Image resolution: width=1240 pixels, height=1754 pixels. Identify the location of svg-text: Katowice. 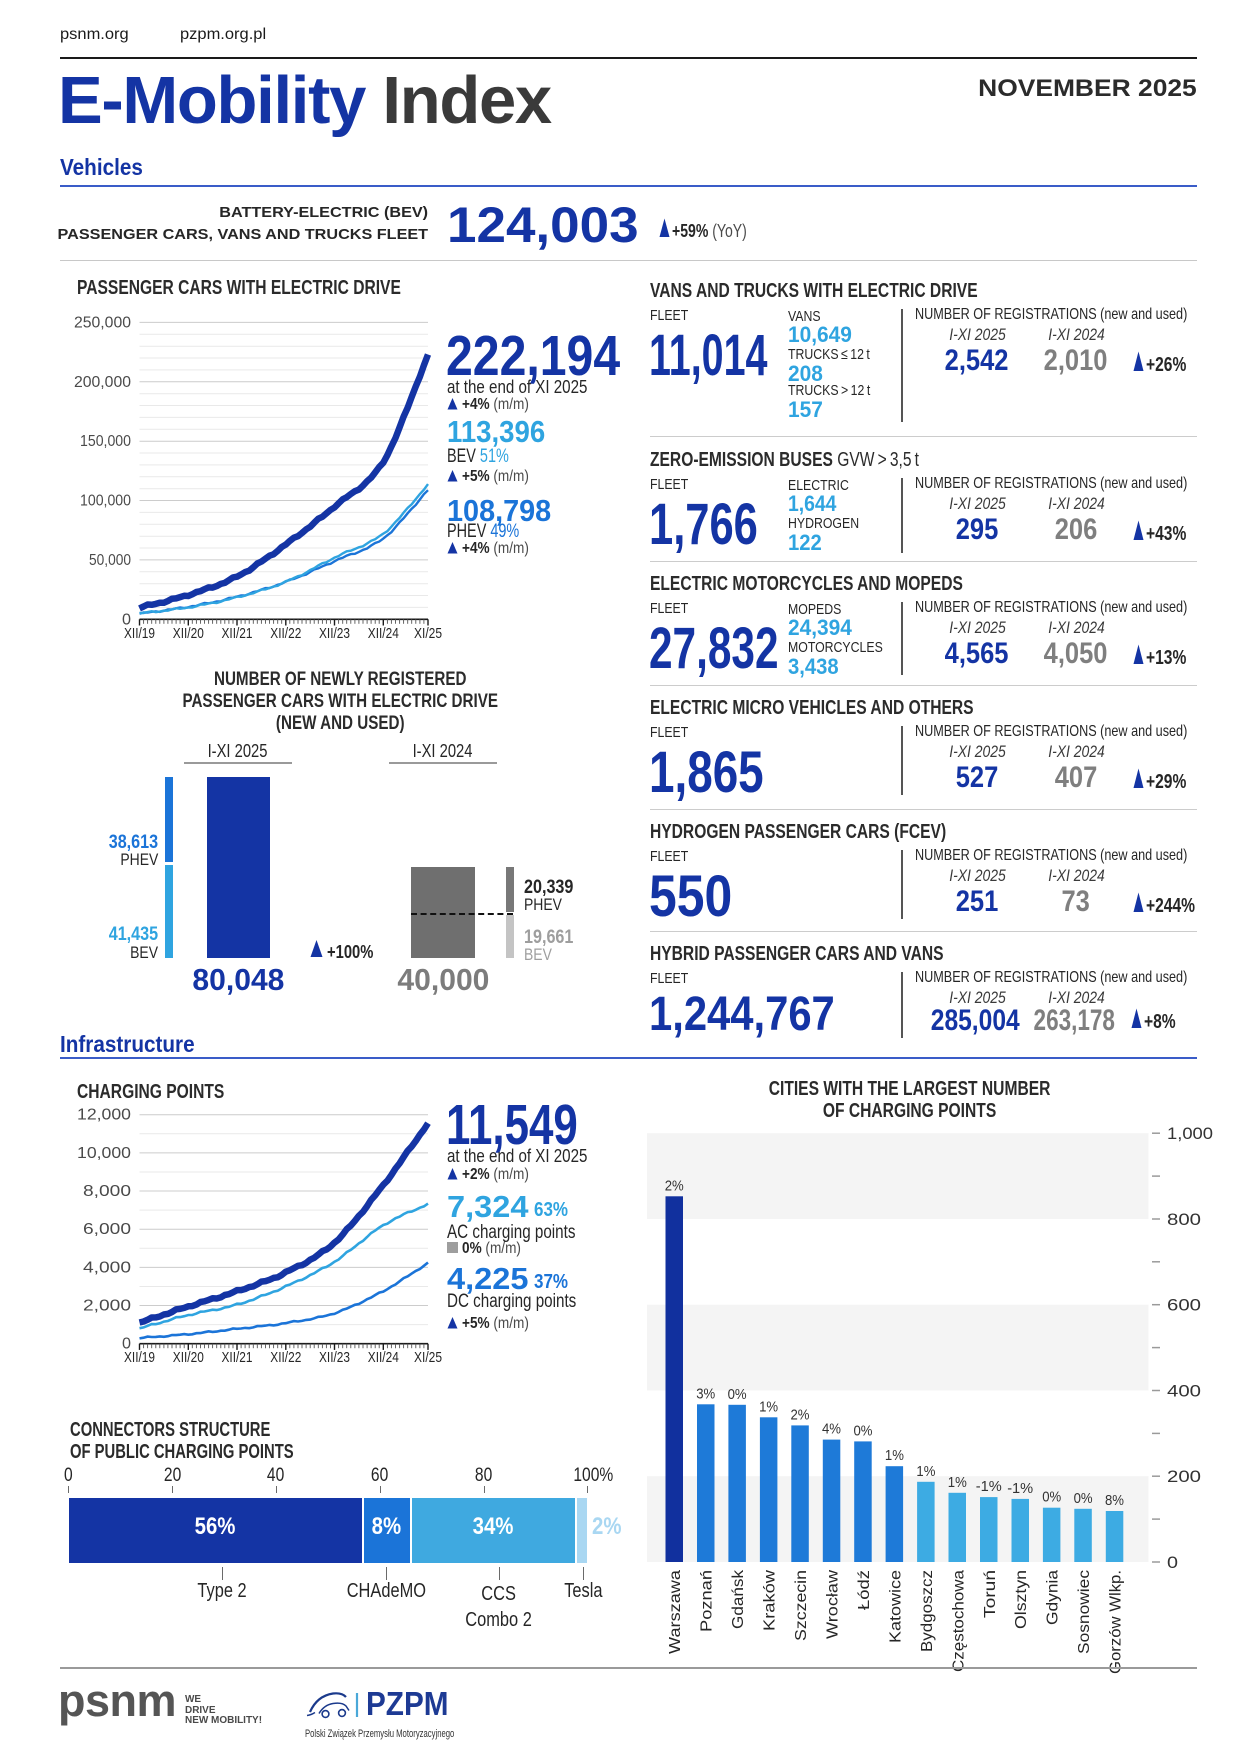
(895, 1606).